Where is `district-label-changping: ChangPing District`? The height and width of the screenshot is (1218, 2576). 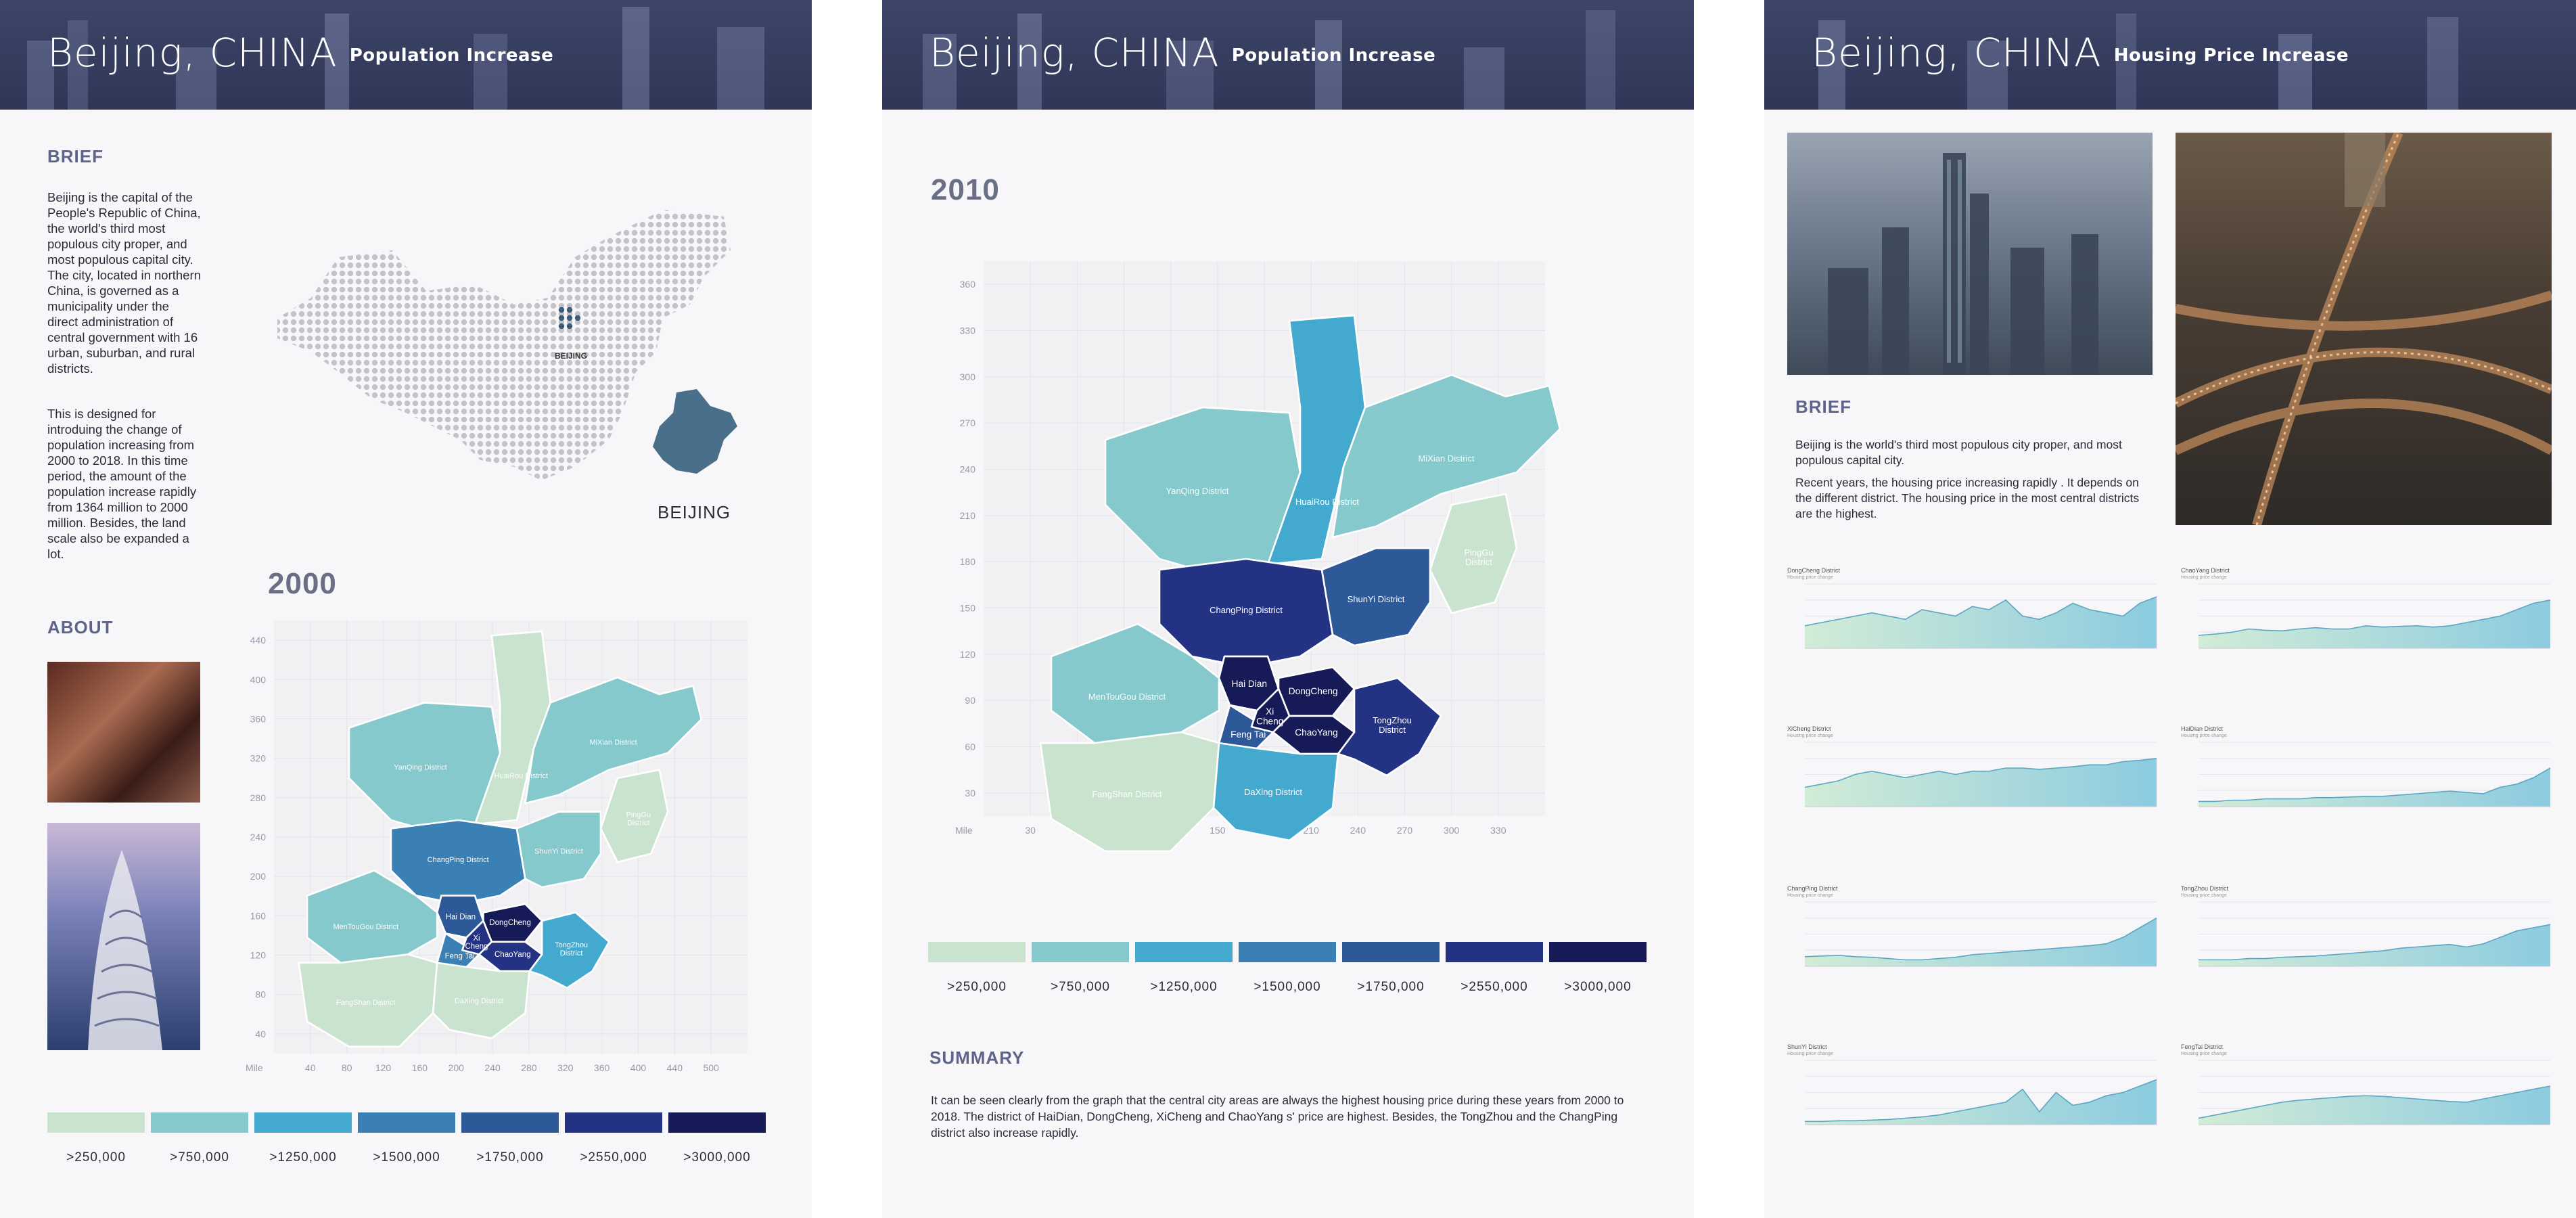
district-label-changping: ChangPing District is located at coordinates (1246, 610).